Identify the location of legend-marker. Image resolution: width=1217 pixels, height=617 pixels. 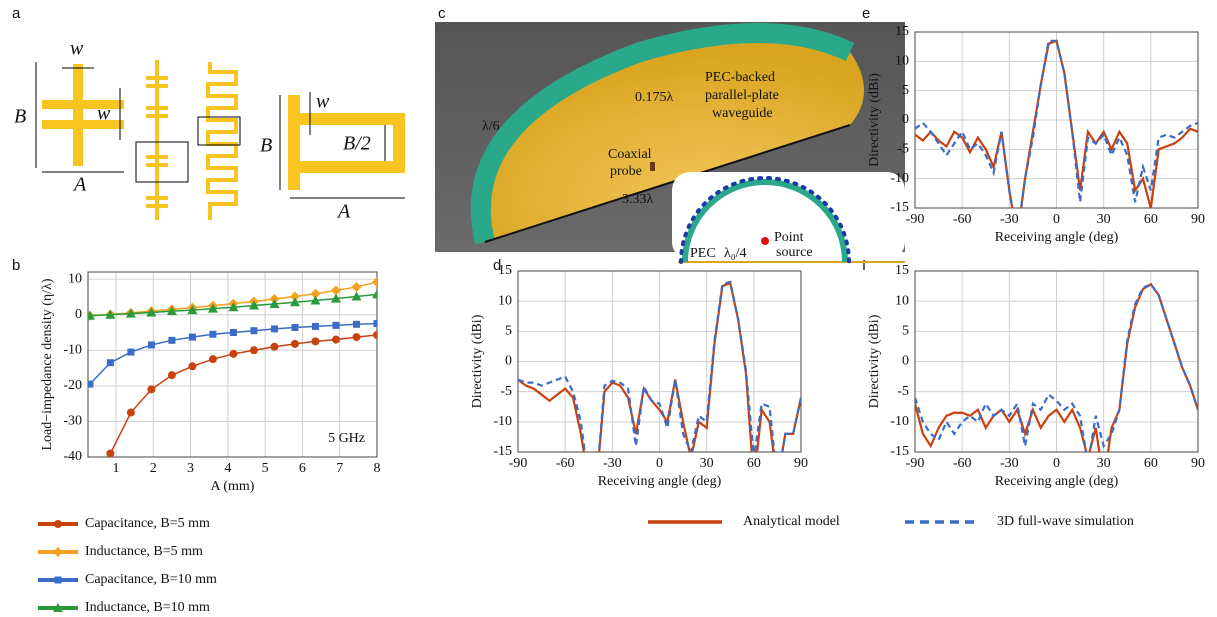
(58, 552).